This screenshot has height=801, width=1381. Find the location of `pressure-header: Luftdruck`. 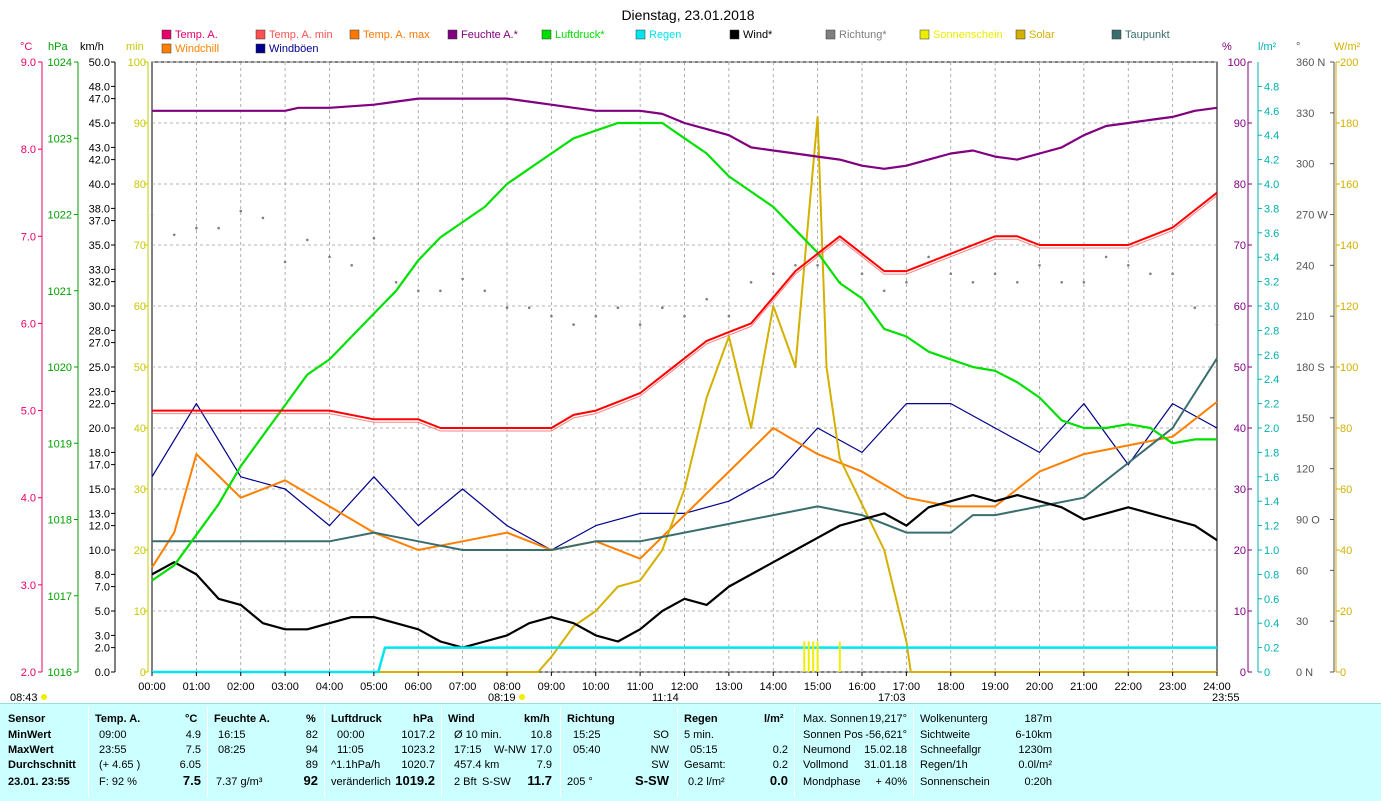

pressure-header: Luftdruck is located at coordinates (356, 719).